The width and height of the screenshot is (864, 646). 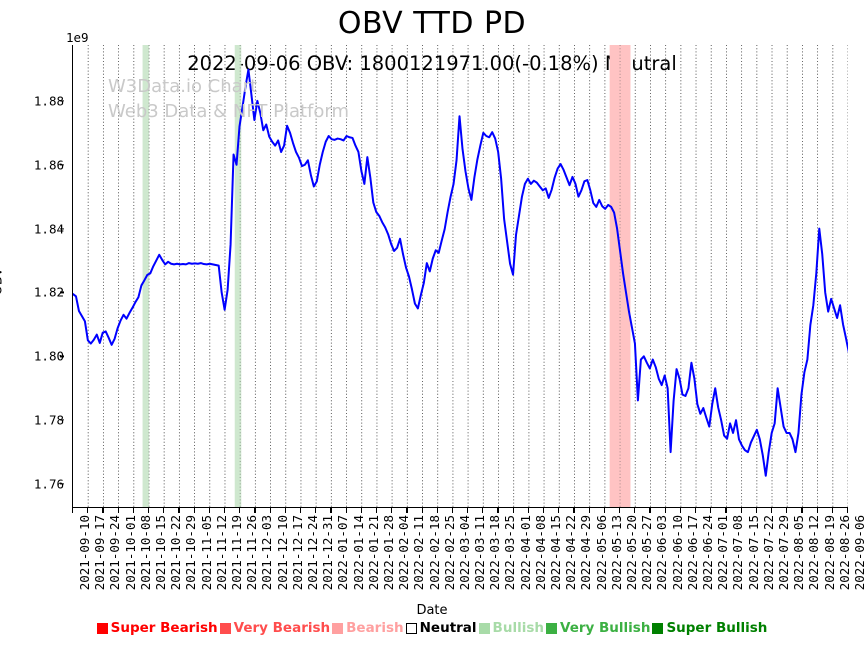 I want to click on x-axis-title: Date, so click(x=432, y=610).